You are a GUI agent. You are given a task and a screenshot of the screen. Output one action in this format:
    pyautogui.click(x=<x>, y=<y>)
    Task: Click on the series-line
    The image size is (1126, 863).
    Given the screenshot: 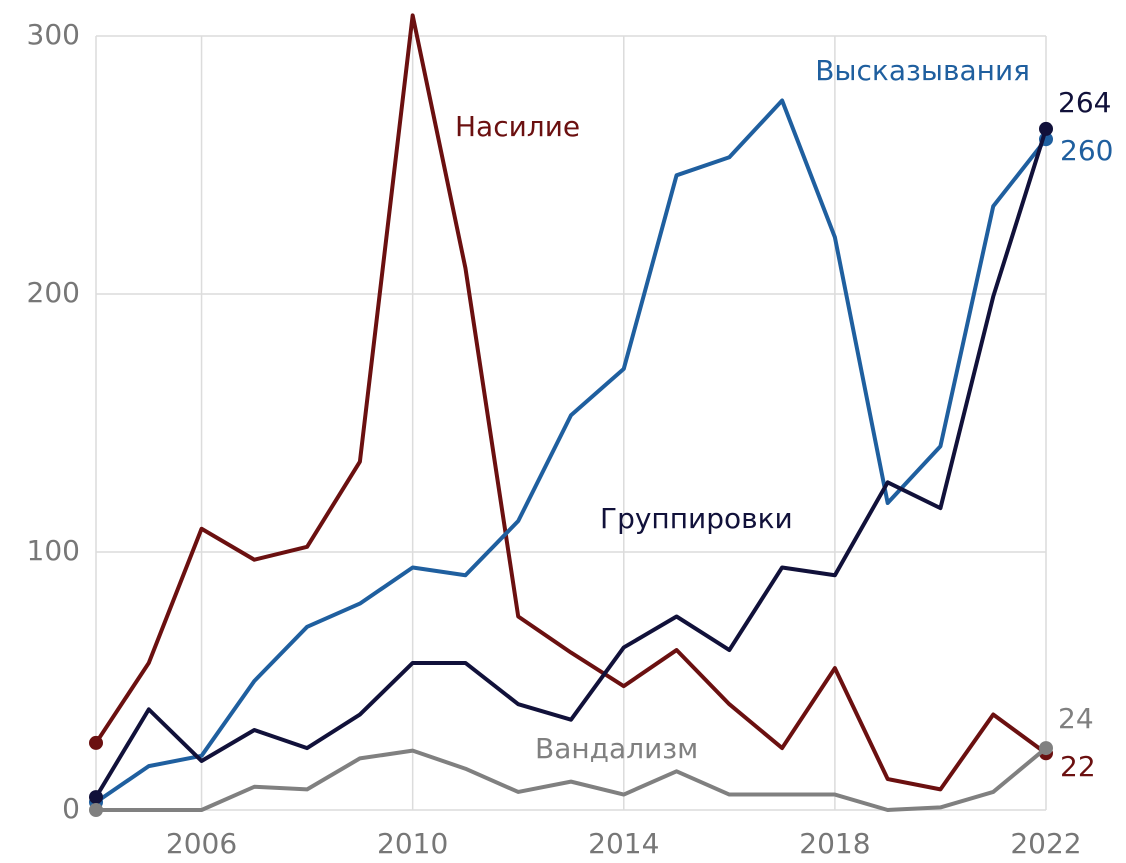 What is the action you would take?
    pyautogui.click(x=572, y=779)
    